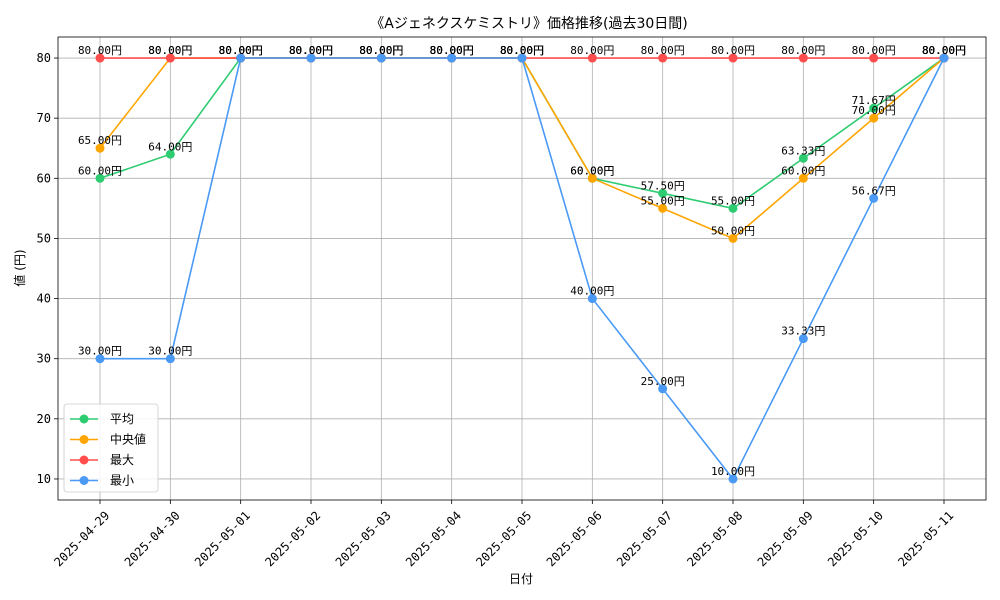 The height and width of the screenshot is (600, 1000). Describe the element at coordinates (503, 538) in the screenshot. I see `x-tick-label: 2025-05-05` at that location.